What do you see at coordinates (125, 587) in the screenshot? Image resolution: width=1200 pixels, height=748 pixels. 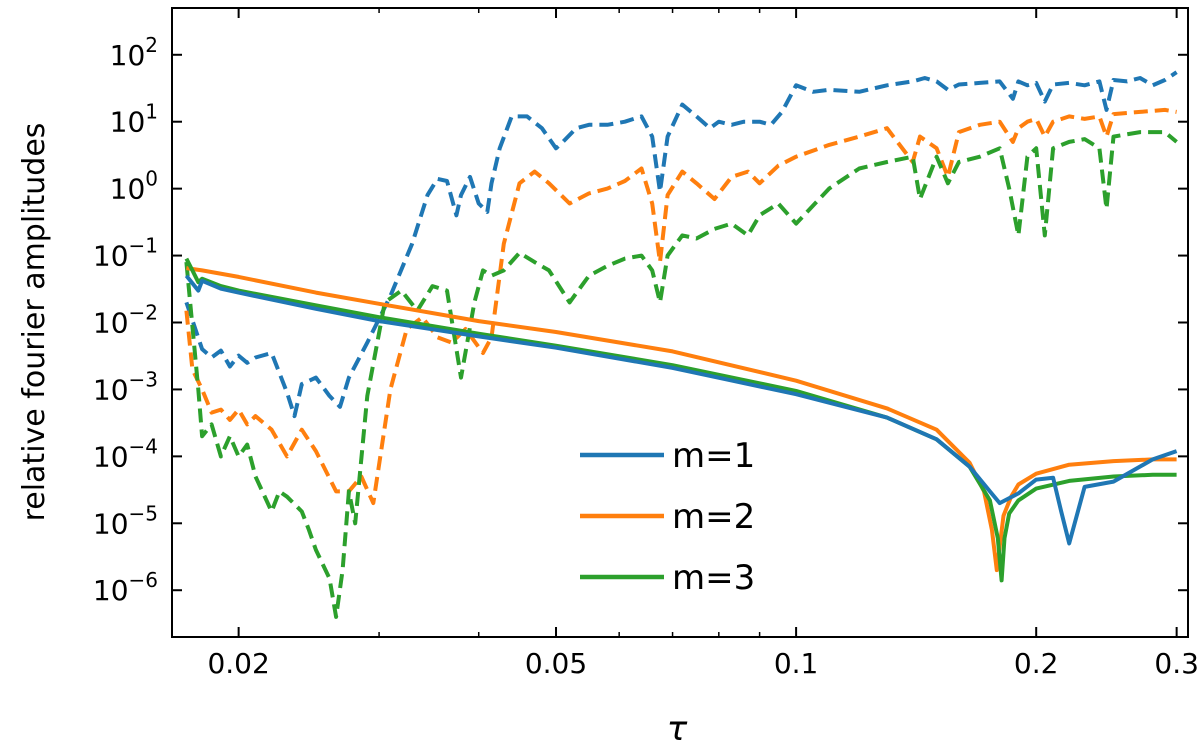 I see `y-tick-label: 10⁻⁶` at bounding box center [125, 587].